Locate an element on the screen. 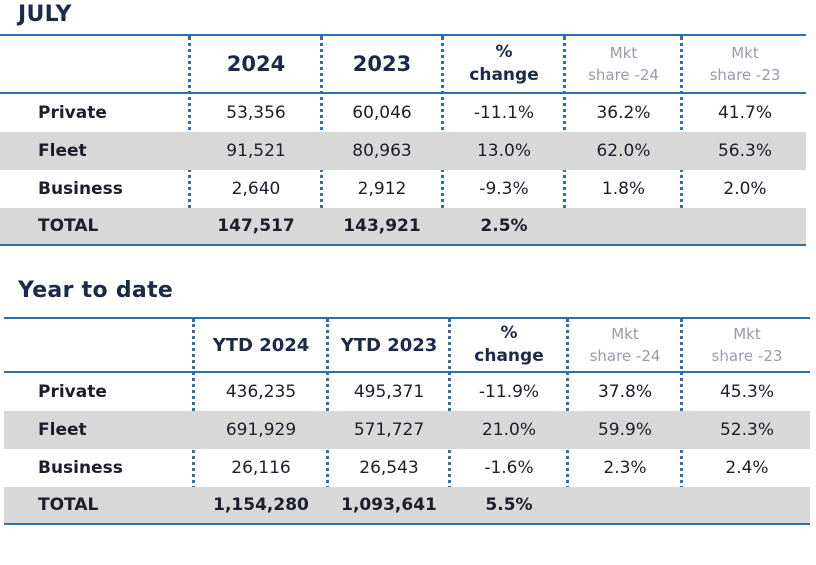 The height and width of the screenshot is (565, 816). total-row: TOTAL 1,154,280 1,093,641 5.5% is located at coordinates (407, 506).